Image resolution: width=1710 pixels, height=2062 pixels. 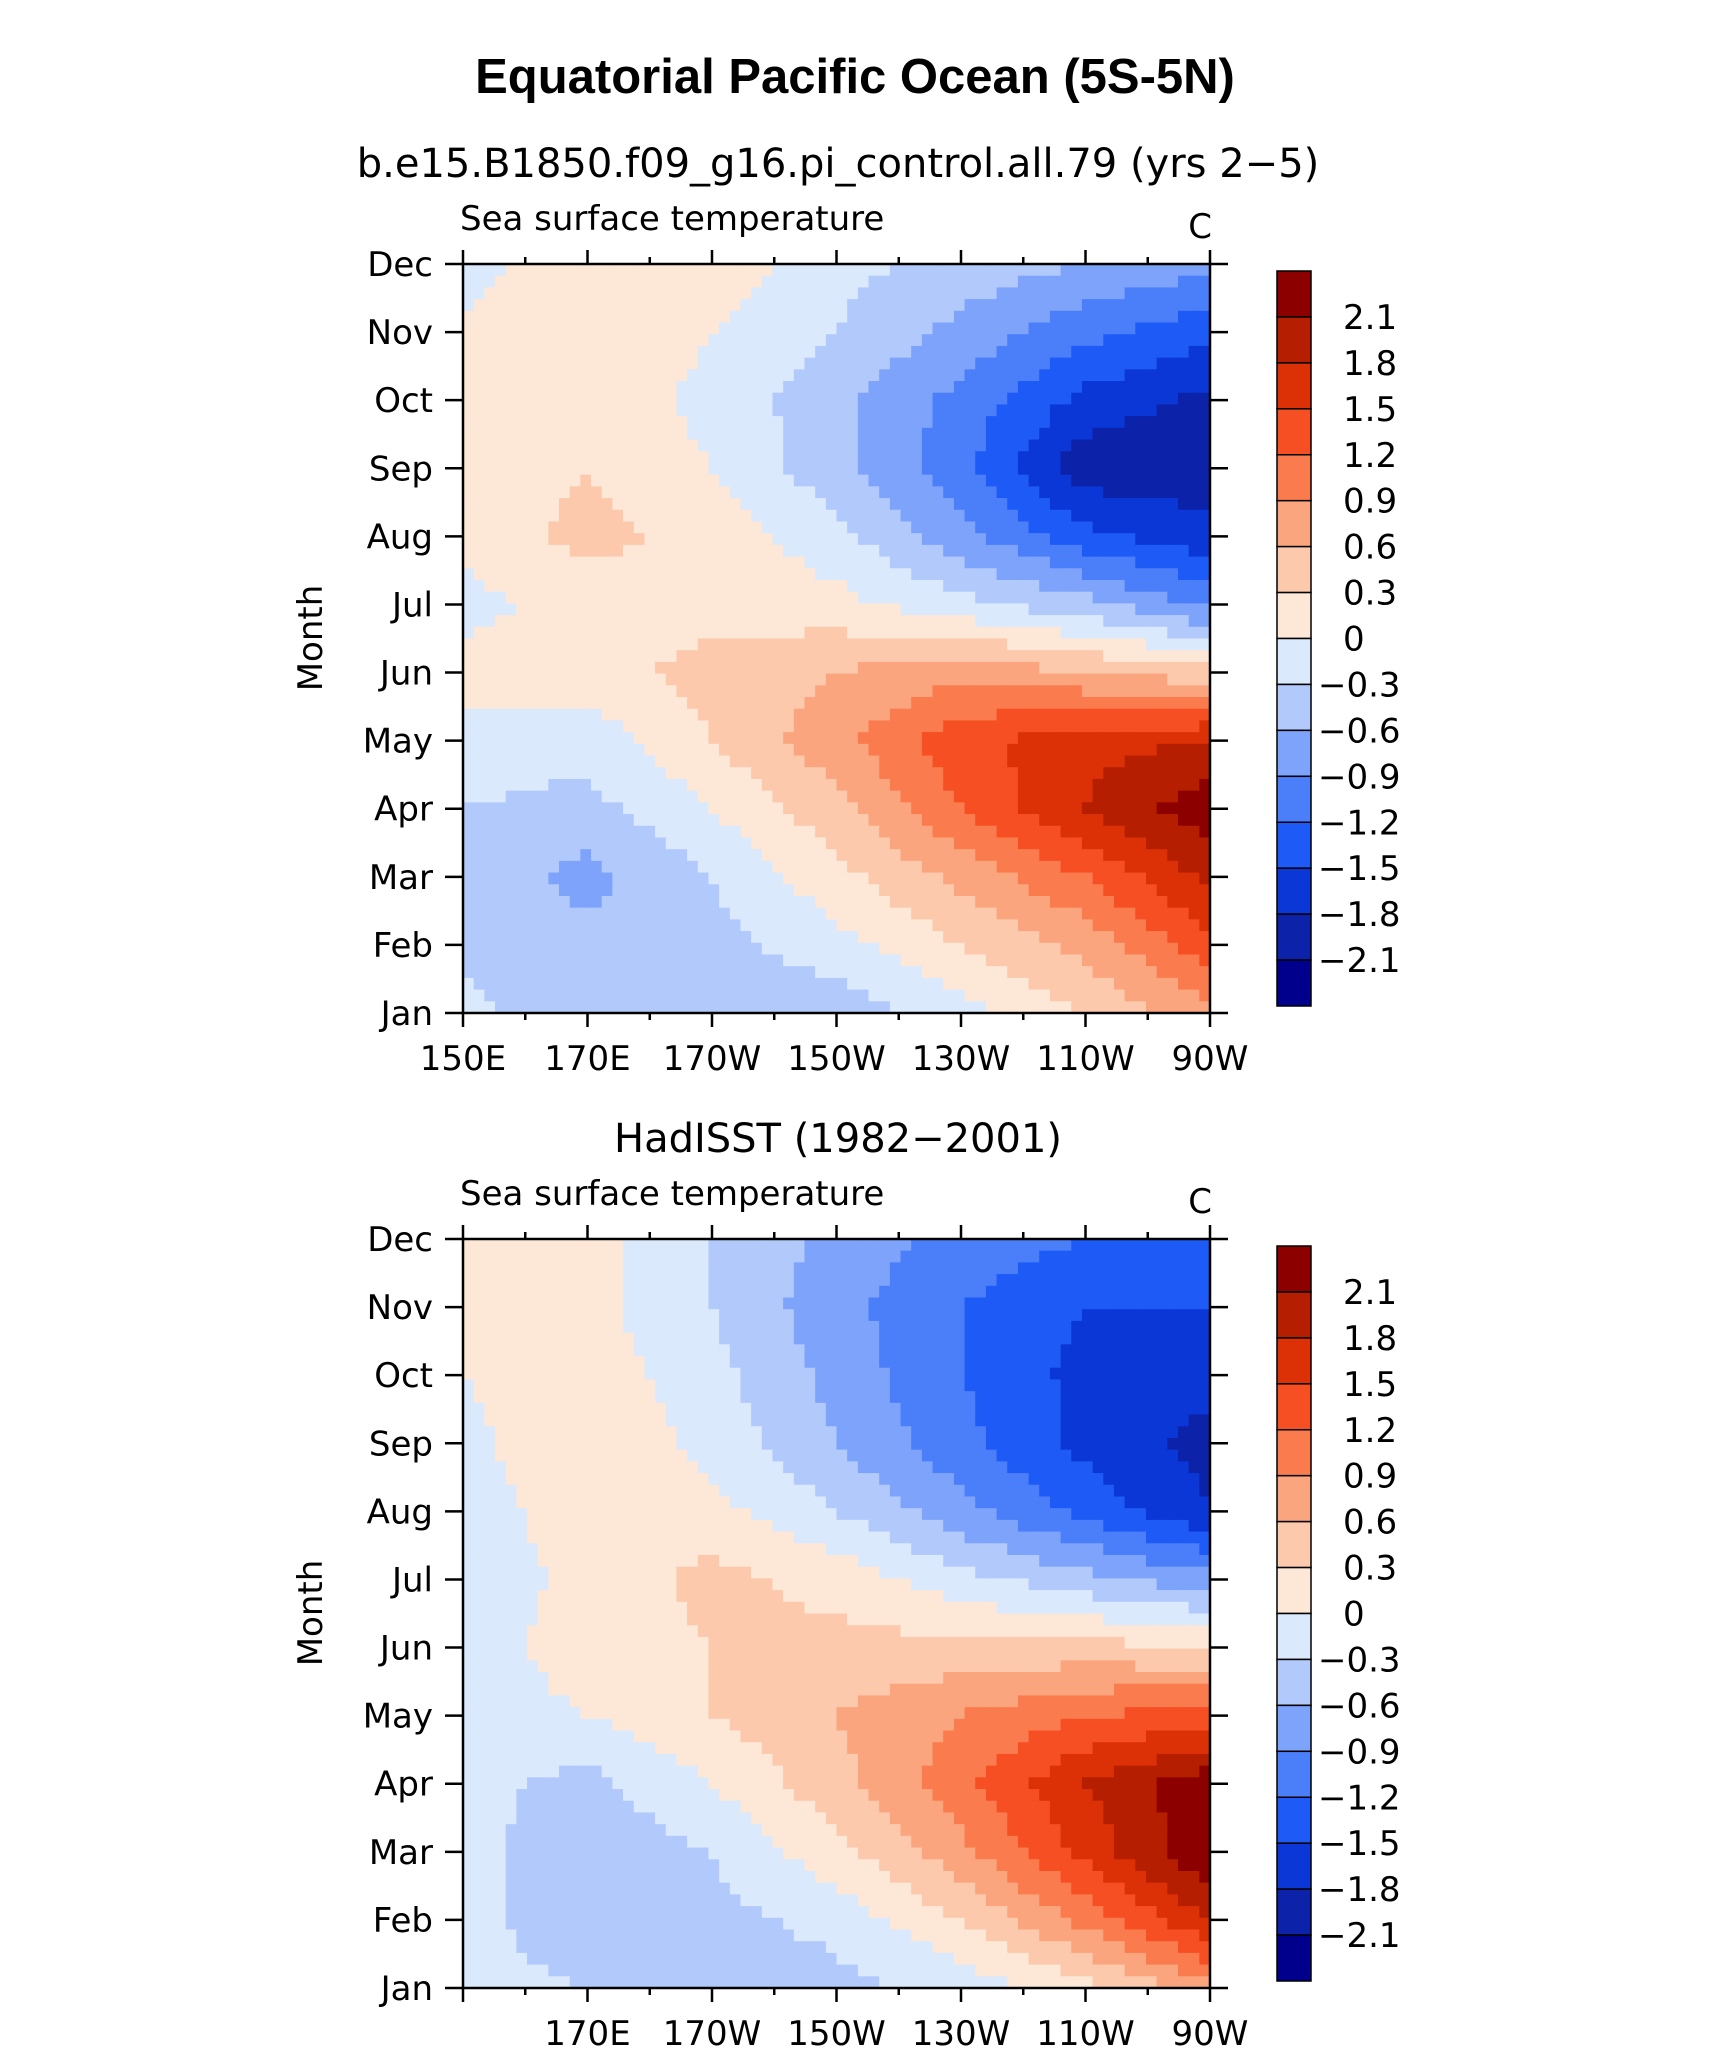 What do you see at coordinates (398, 742) in the screenshot?
I see `y-tick-label: May` at bounding box center [398, 742].